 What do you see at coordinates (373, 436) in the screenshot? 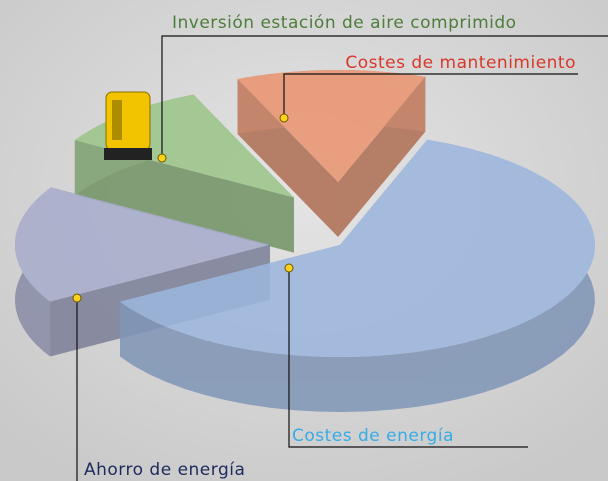
I see `label: Costes de energía` at bounding box center [373, 436].